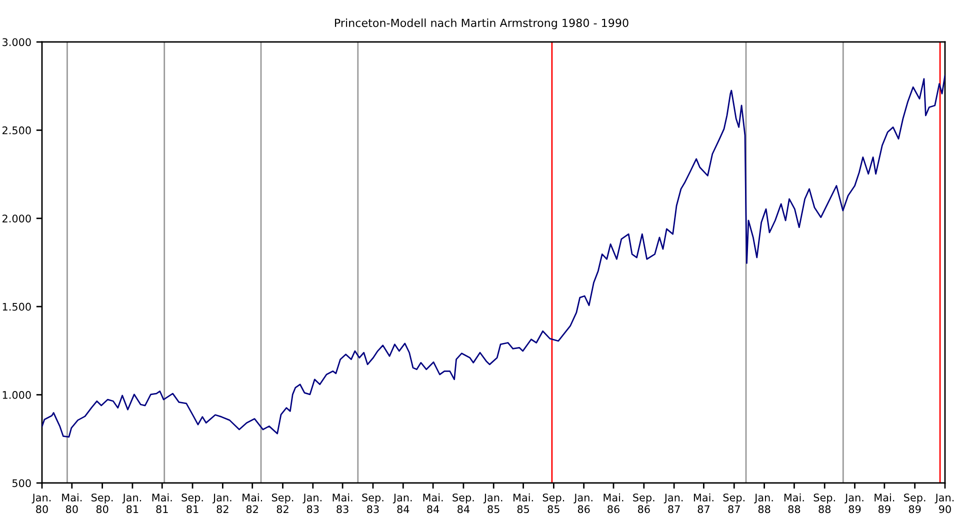 The width and height of the screenshot is (963, 530). What do you see at coordinates (824, 504) in the screenshot?
I see `x-tick-label: Sep. 88` at bounding box center [824, 504].